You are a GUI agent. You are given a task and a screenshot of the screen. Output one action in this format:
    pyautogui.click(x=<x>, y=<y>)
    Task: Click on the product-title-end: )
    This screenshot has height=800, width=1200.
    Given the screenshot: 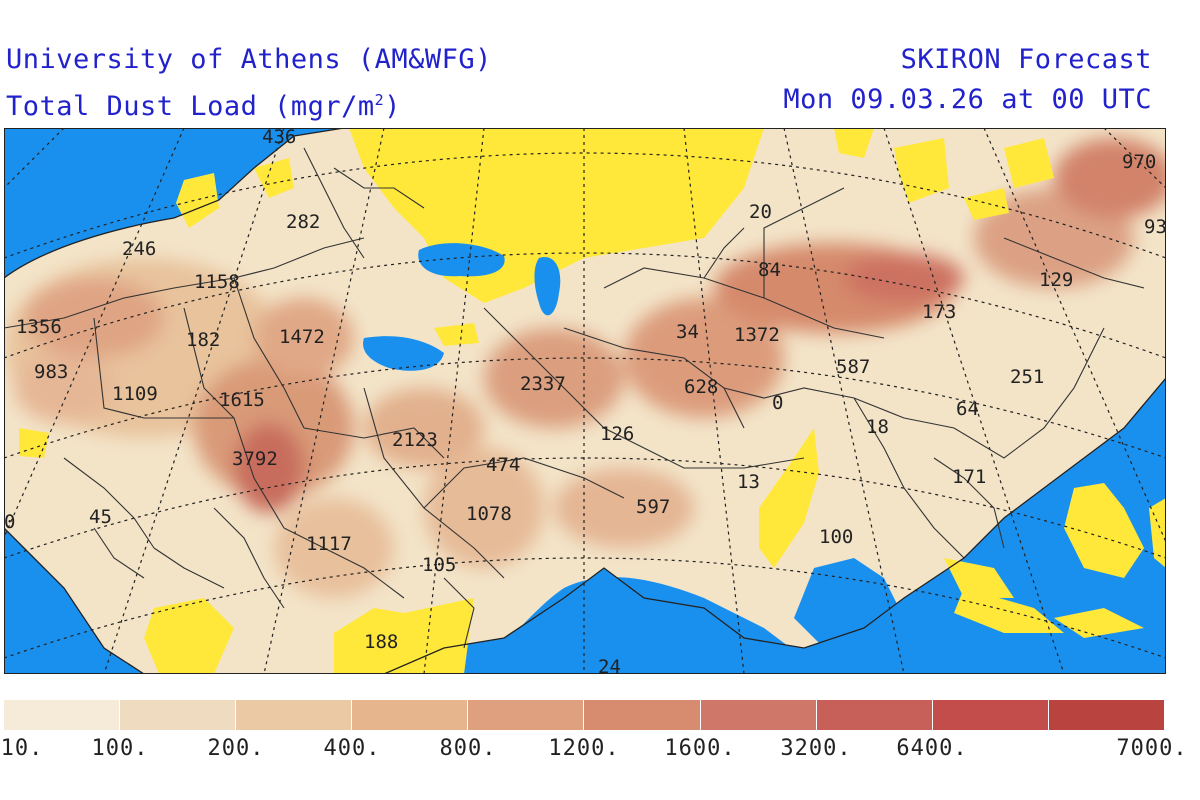 What is the action you would take?
    pyautogui.click(x=392, y=106)
    